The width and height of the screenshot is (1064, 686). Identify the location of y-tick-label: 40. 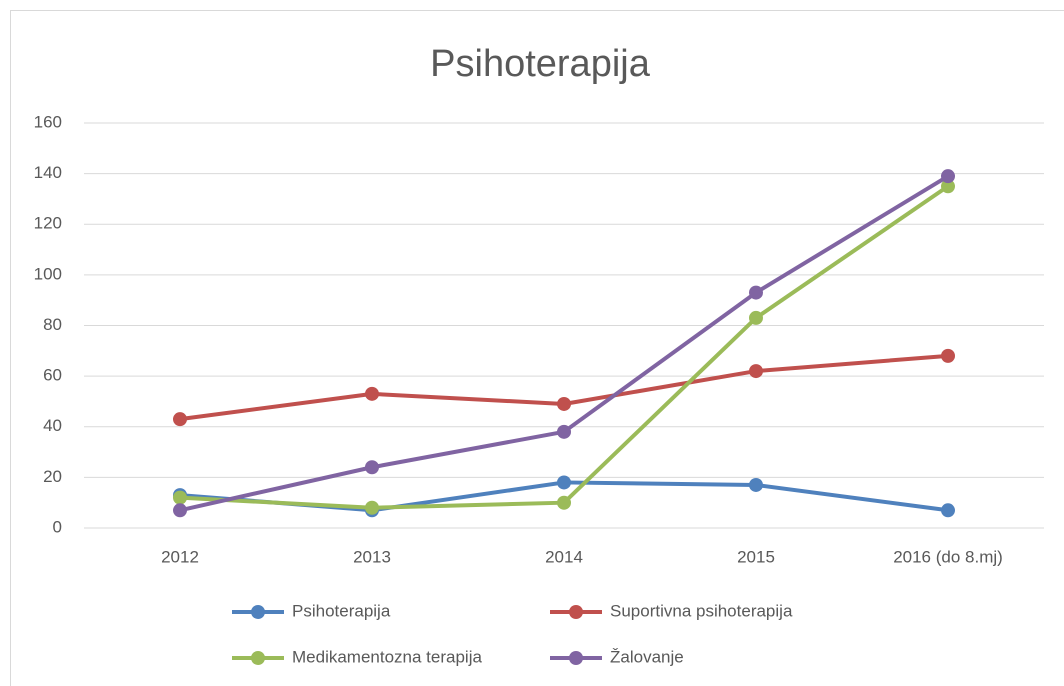
(52, 425).